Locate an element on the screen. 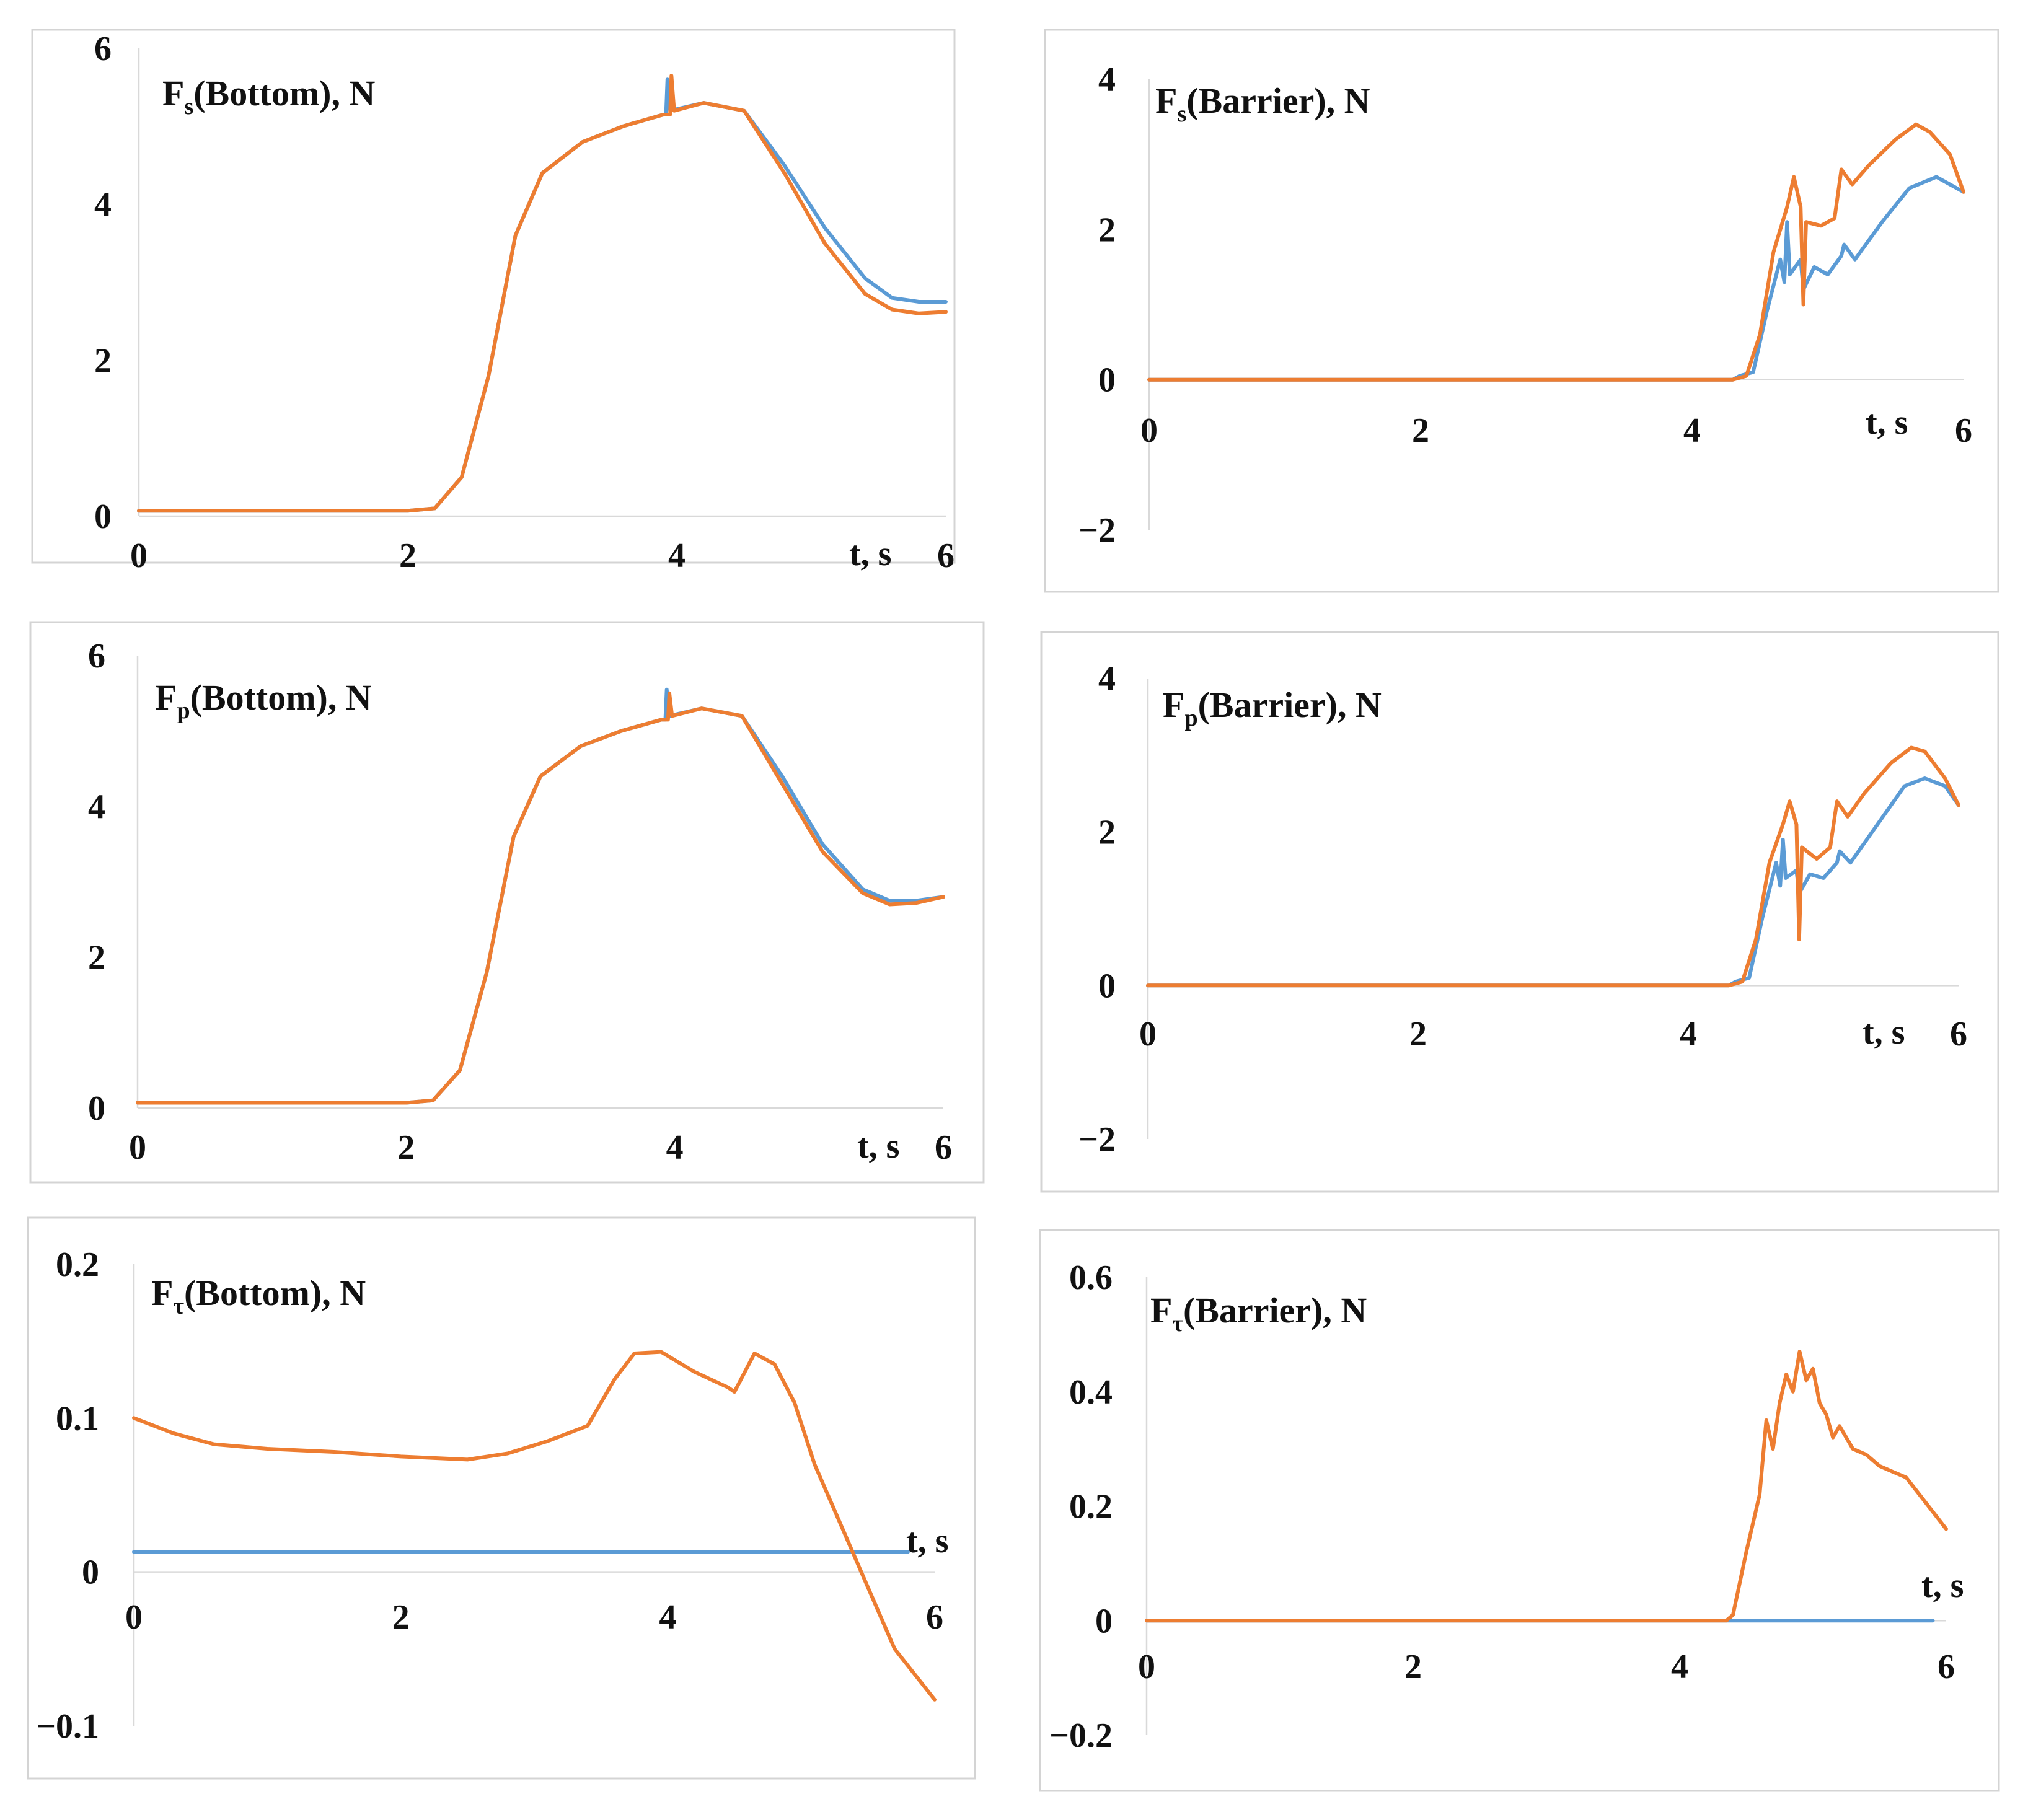  panel-fp-bottom: 0 2 4 6 0 2 4 6 t, s Fp(Bottom), N is located at coordinates (507, 903).